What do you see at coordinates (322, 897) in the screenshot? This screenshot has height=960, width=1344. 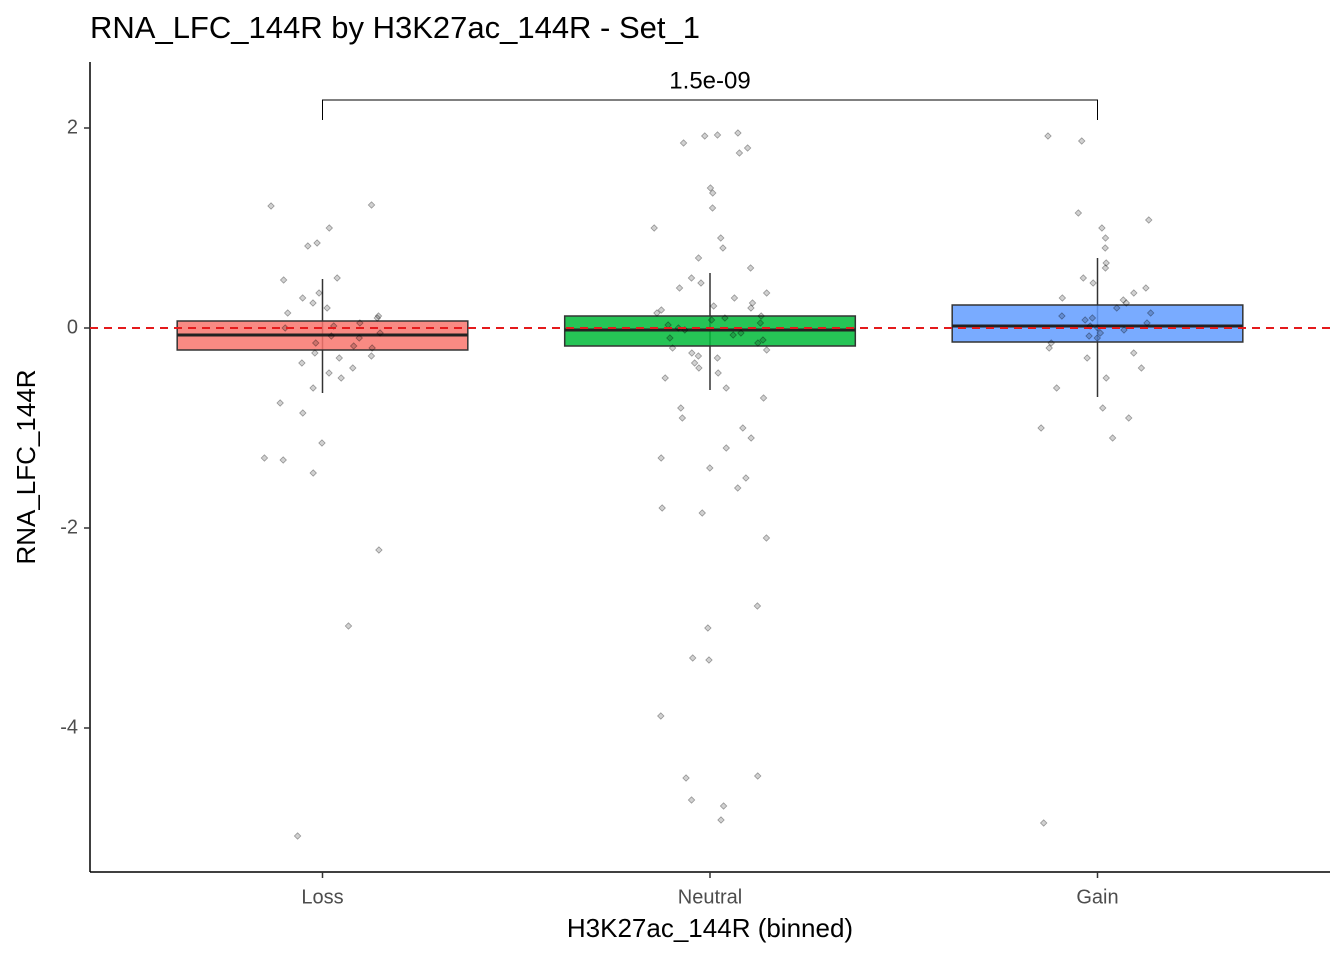 I see `x-tick-label: Loss` at bounding box center [322, 897].